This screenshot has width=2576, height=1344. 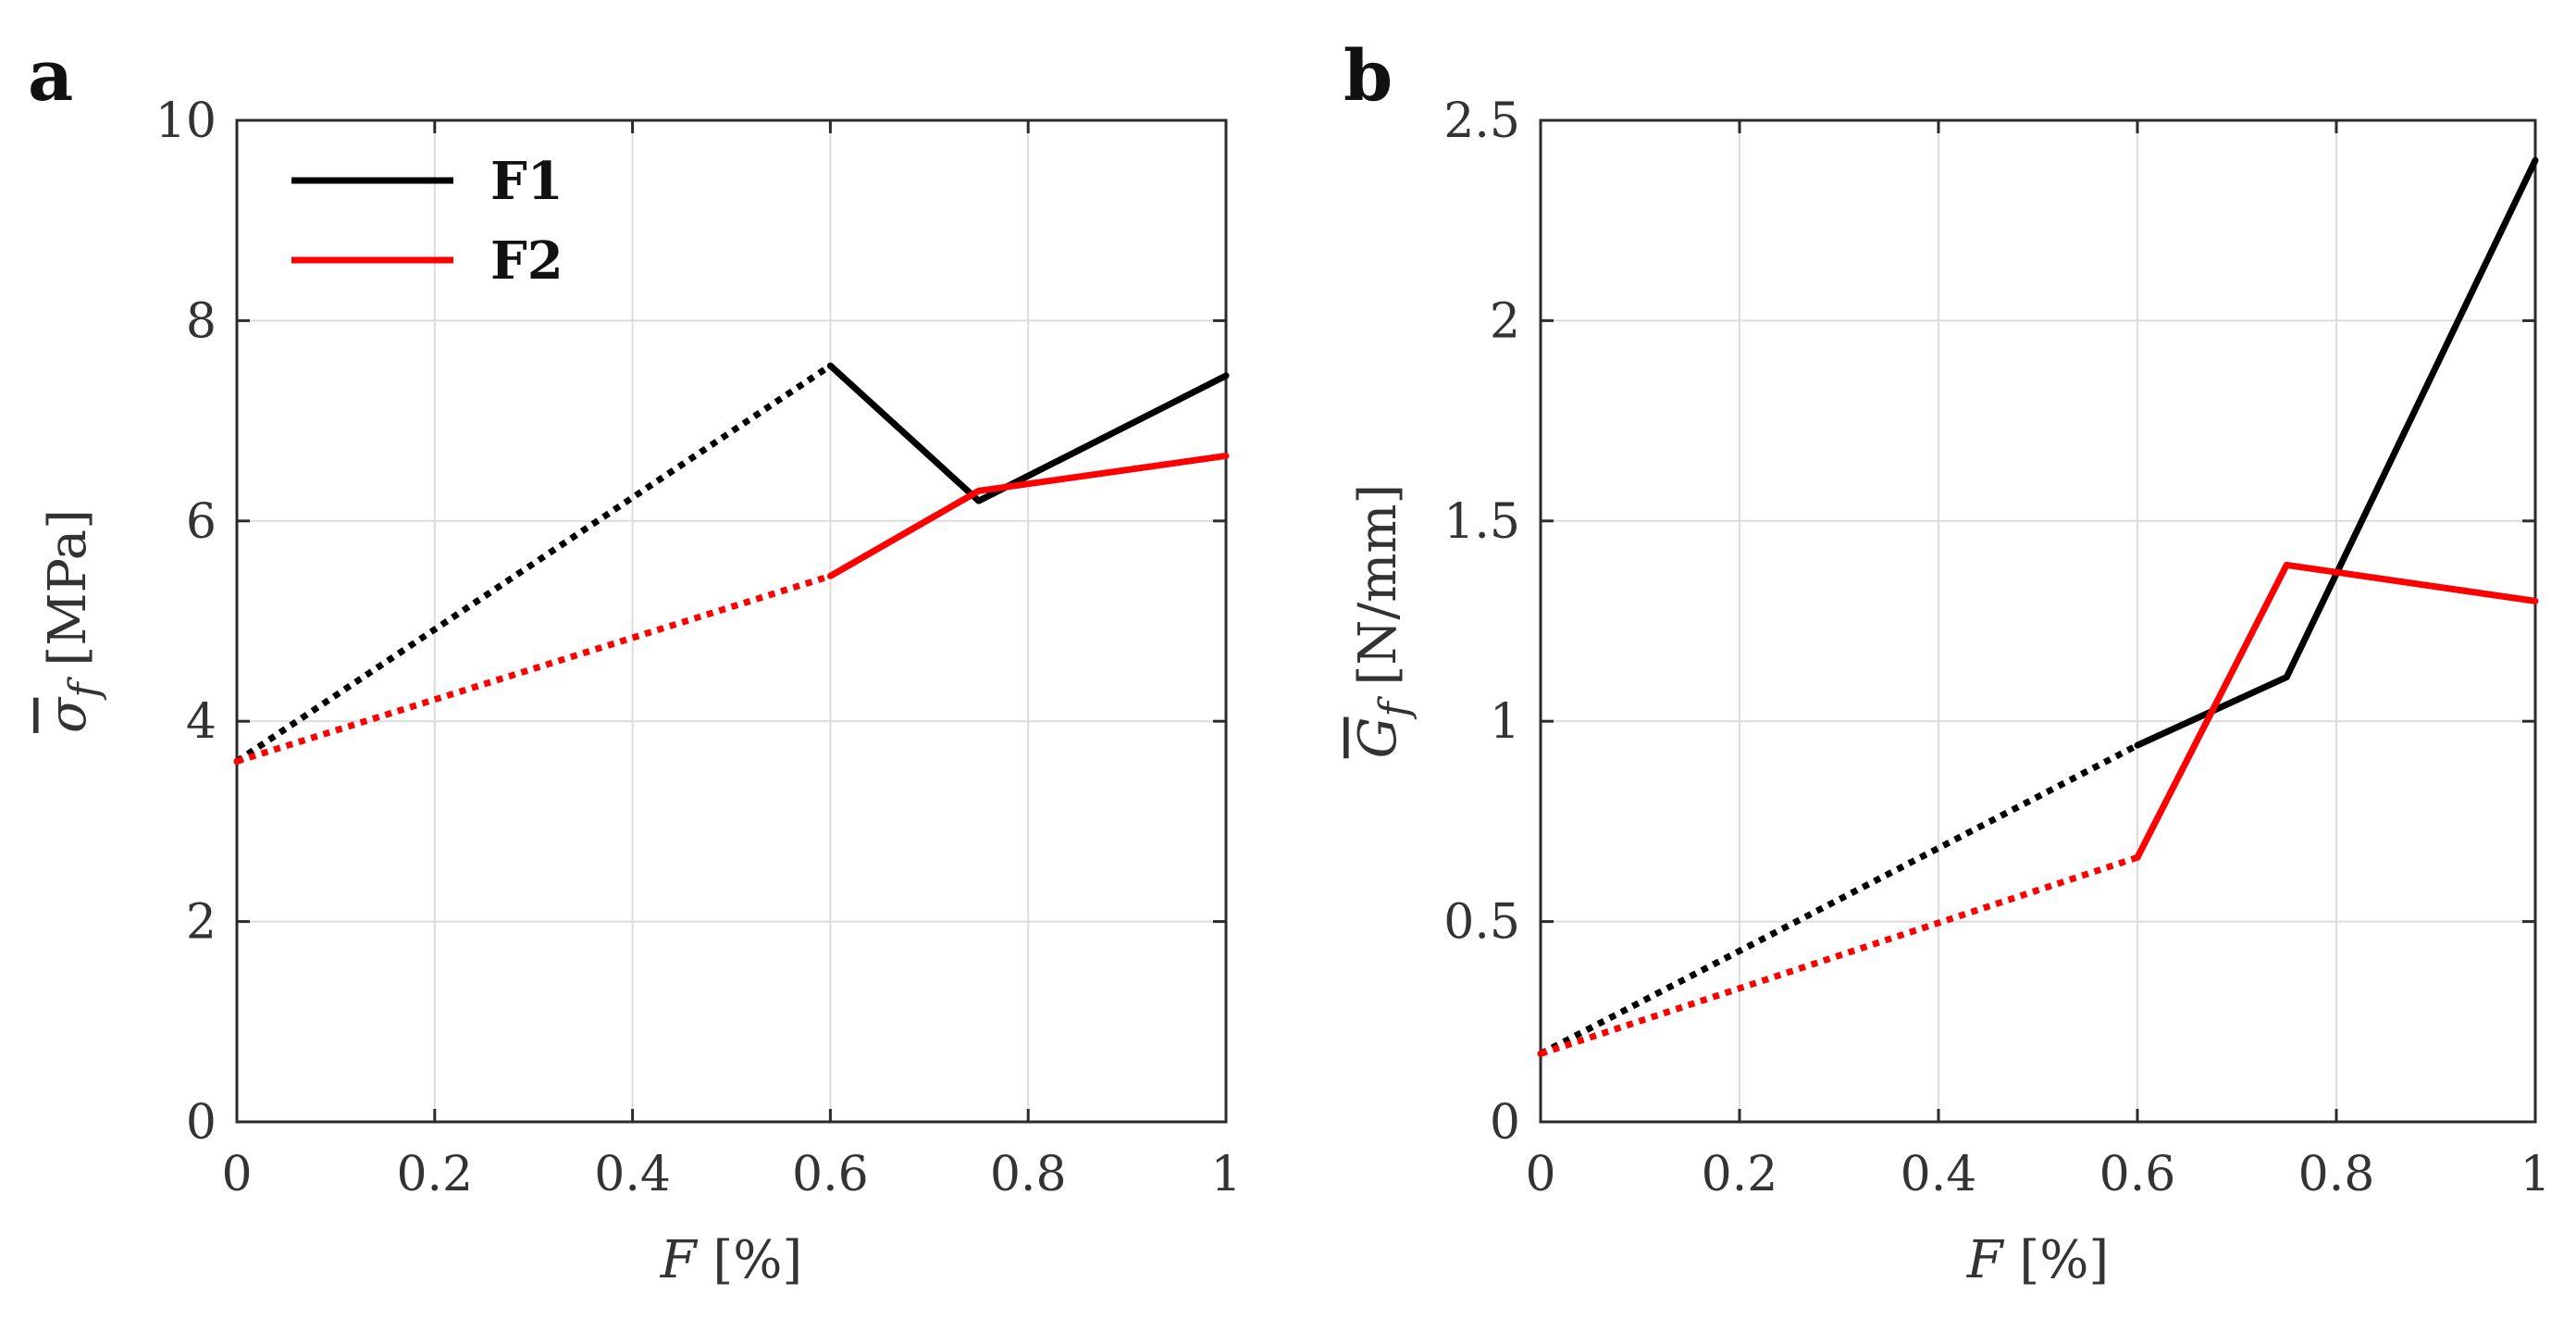 What do you see at coordinates (1505, 722) in the screenshot?
I see `y-tick-label: 1` at bounding box center [1505, 722].